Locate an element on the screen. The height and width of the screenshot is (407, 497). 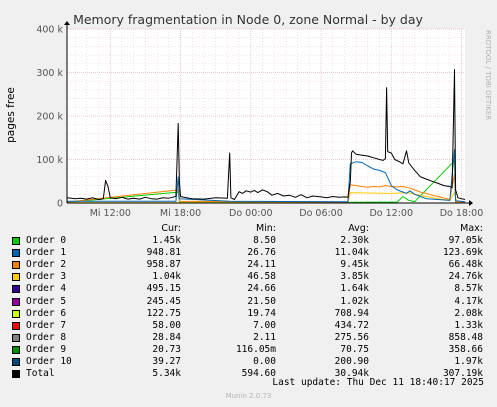
legend-row: Order 5 245.45 21.50 1.02k 4.17k is located at coordinates (248, 302).